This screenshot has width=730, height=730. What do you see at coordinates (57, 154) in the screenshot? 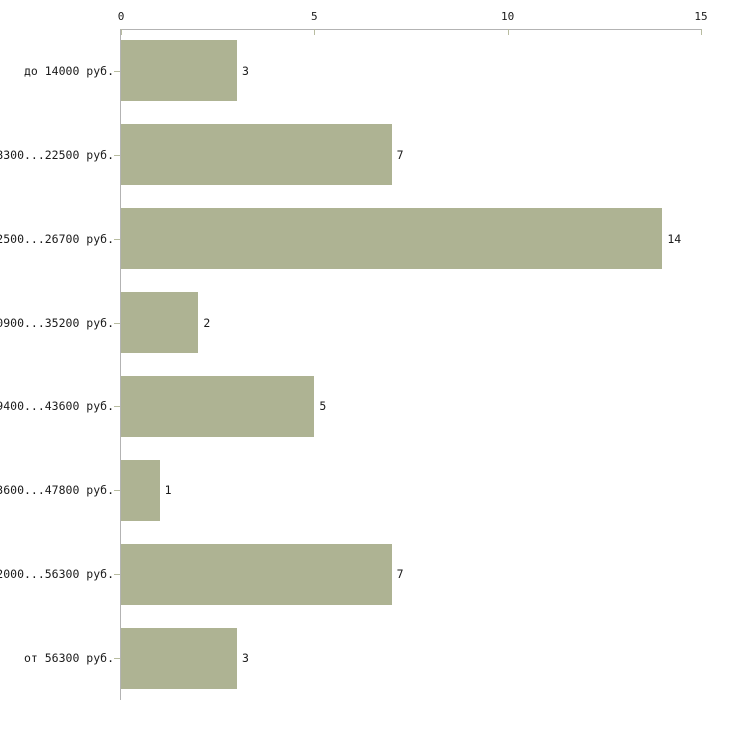
I see `category-label: 18300...22500 руб.` at bounding box center [57, 154].